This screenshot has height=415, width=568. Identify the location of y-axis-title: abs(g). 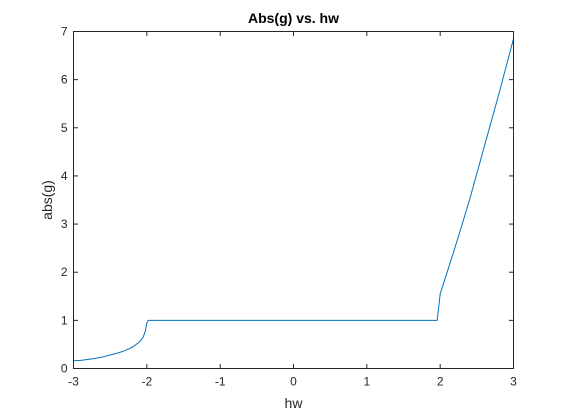
(47, 200).